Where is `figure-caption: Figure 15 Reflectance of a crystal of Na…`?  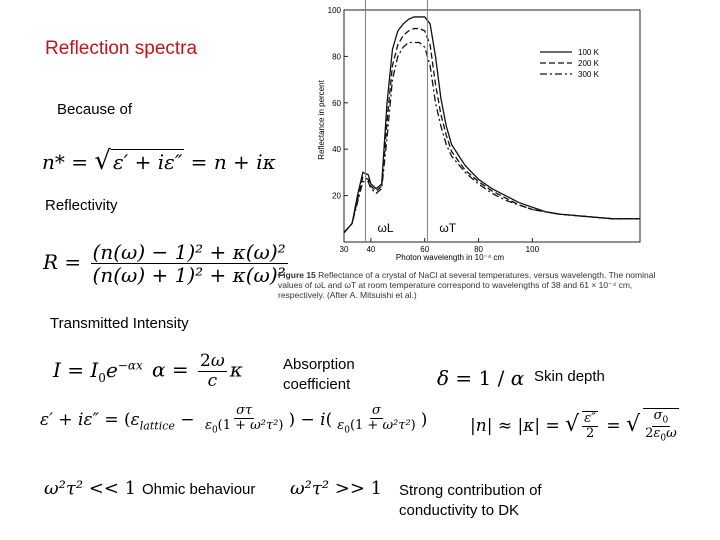
figure-caption: Figure 15 Reflectance of a crystal of Na… is located at coordinates (478, 285).